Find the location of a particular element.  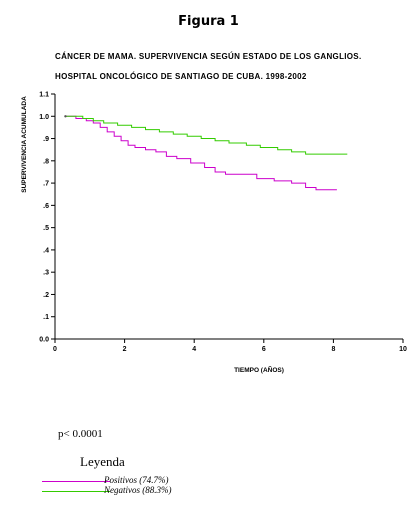

y-tick-label: 1.1 is located at coordinates (44, 95).